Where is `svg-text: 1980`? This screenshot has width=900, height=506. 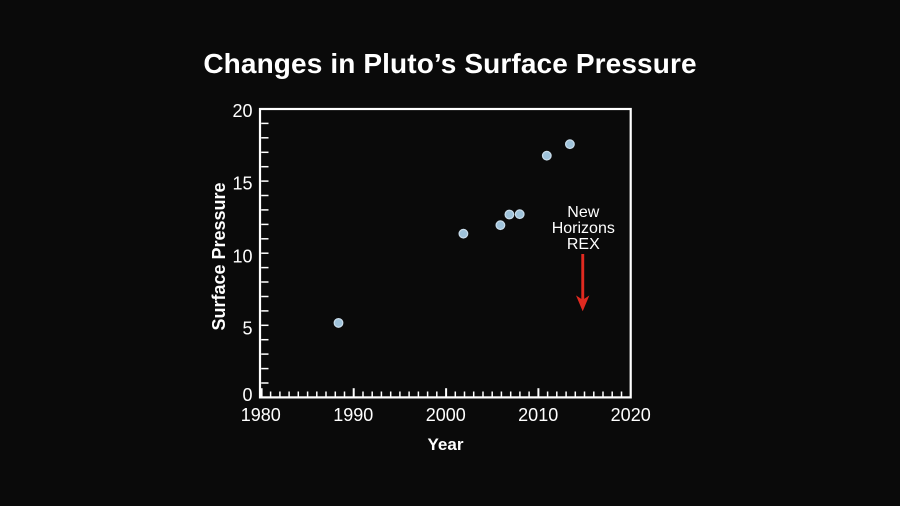 svg-text: 1980 is located at coordinates (261, 415).